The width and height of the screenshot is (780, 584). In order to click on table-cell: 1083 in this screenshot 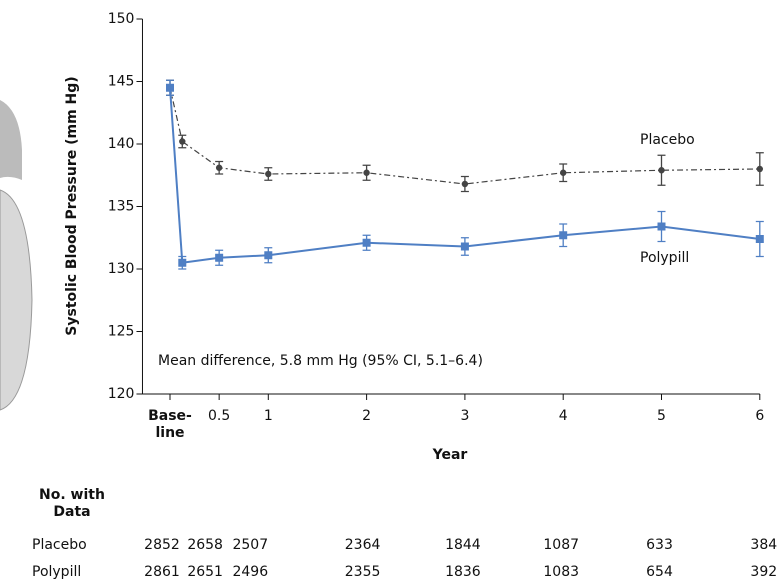, I will do `click(561, 572)`.